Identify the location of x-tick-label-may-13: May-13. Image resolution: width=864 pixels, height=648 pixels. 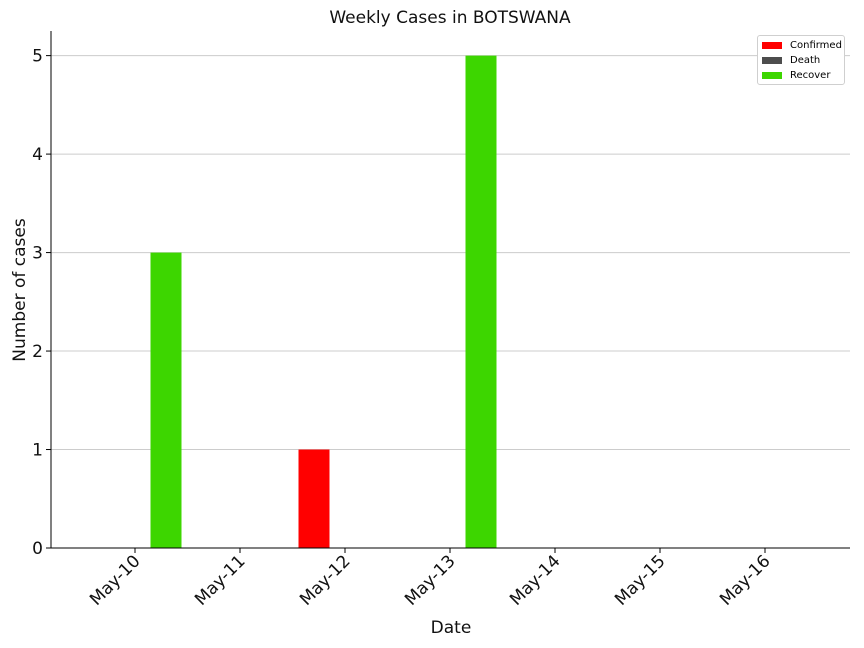
(430, 580).